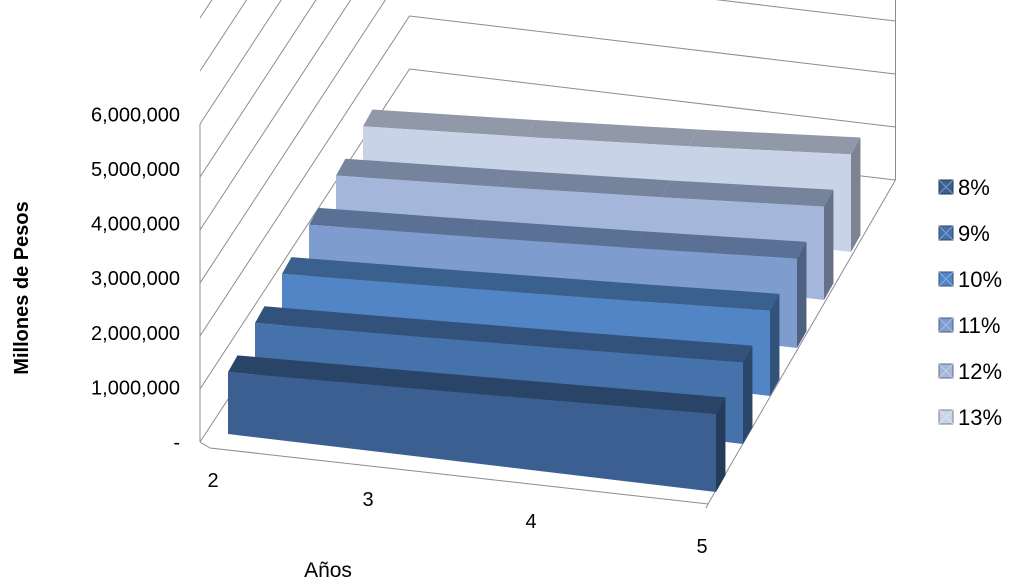  I want to click on y-tick-label: 5,000,000, so click(135, 170).